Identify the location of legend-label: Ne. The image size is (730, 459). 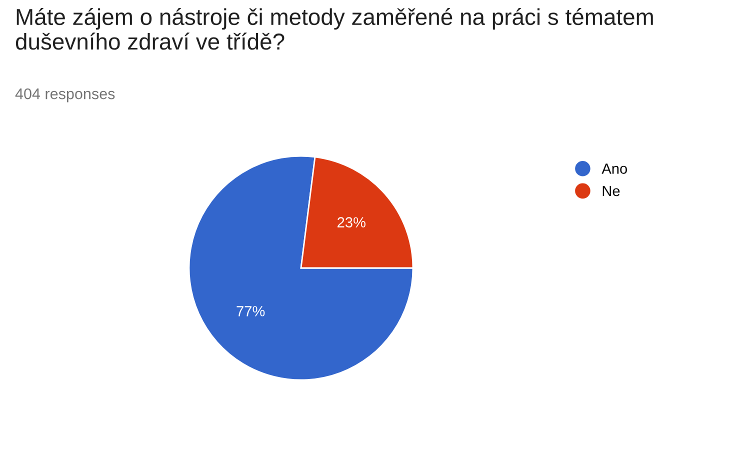
(611, 191).